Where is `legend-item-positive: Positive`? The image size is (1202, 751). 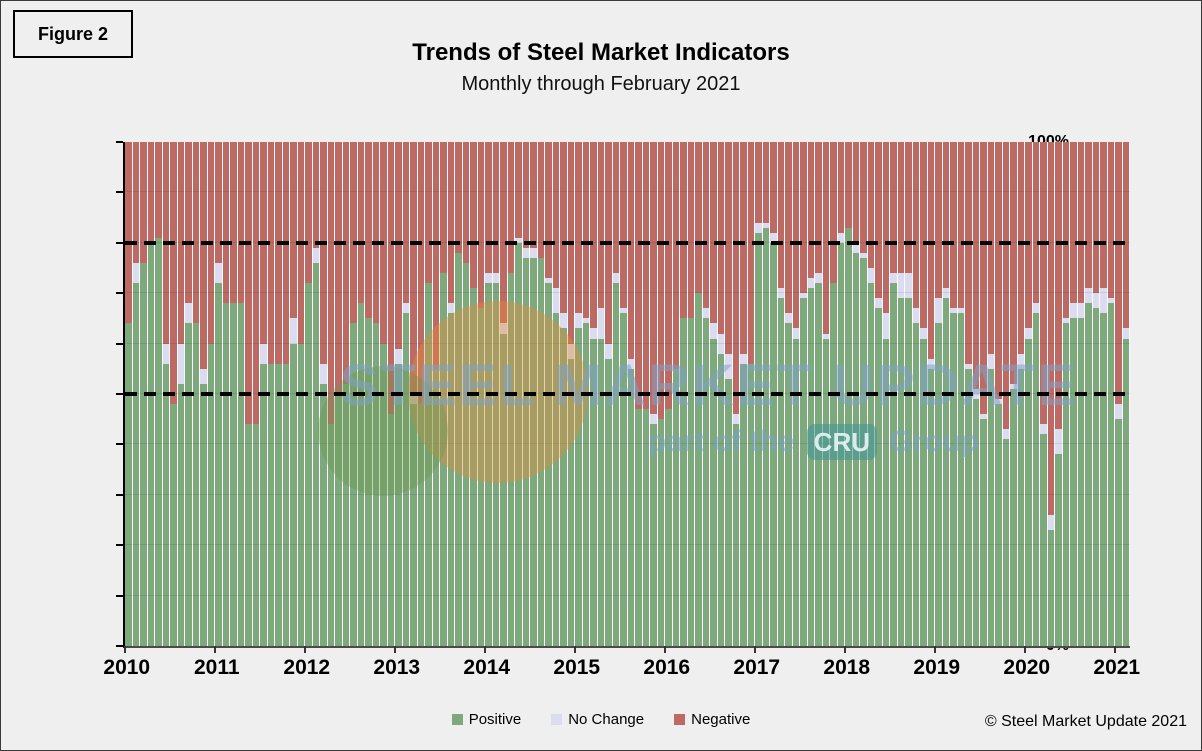 legend-item-positive: Positive is located at coordinates (486, 719).